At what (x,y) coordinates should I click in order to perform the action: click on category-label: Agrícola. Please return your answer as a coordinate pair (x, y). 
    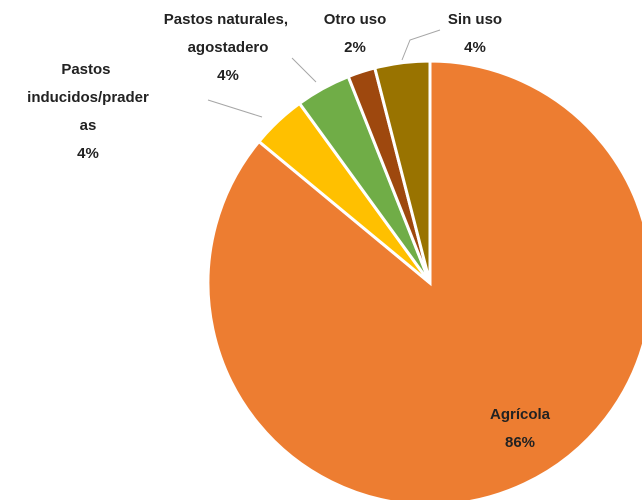
    Looking at the image, I should click on (520, 414).